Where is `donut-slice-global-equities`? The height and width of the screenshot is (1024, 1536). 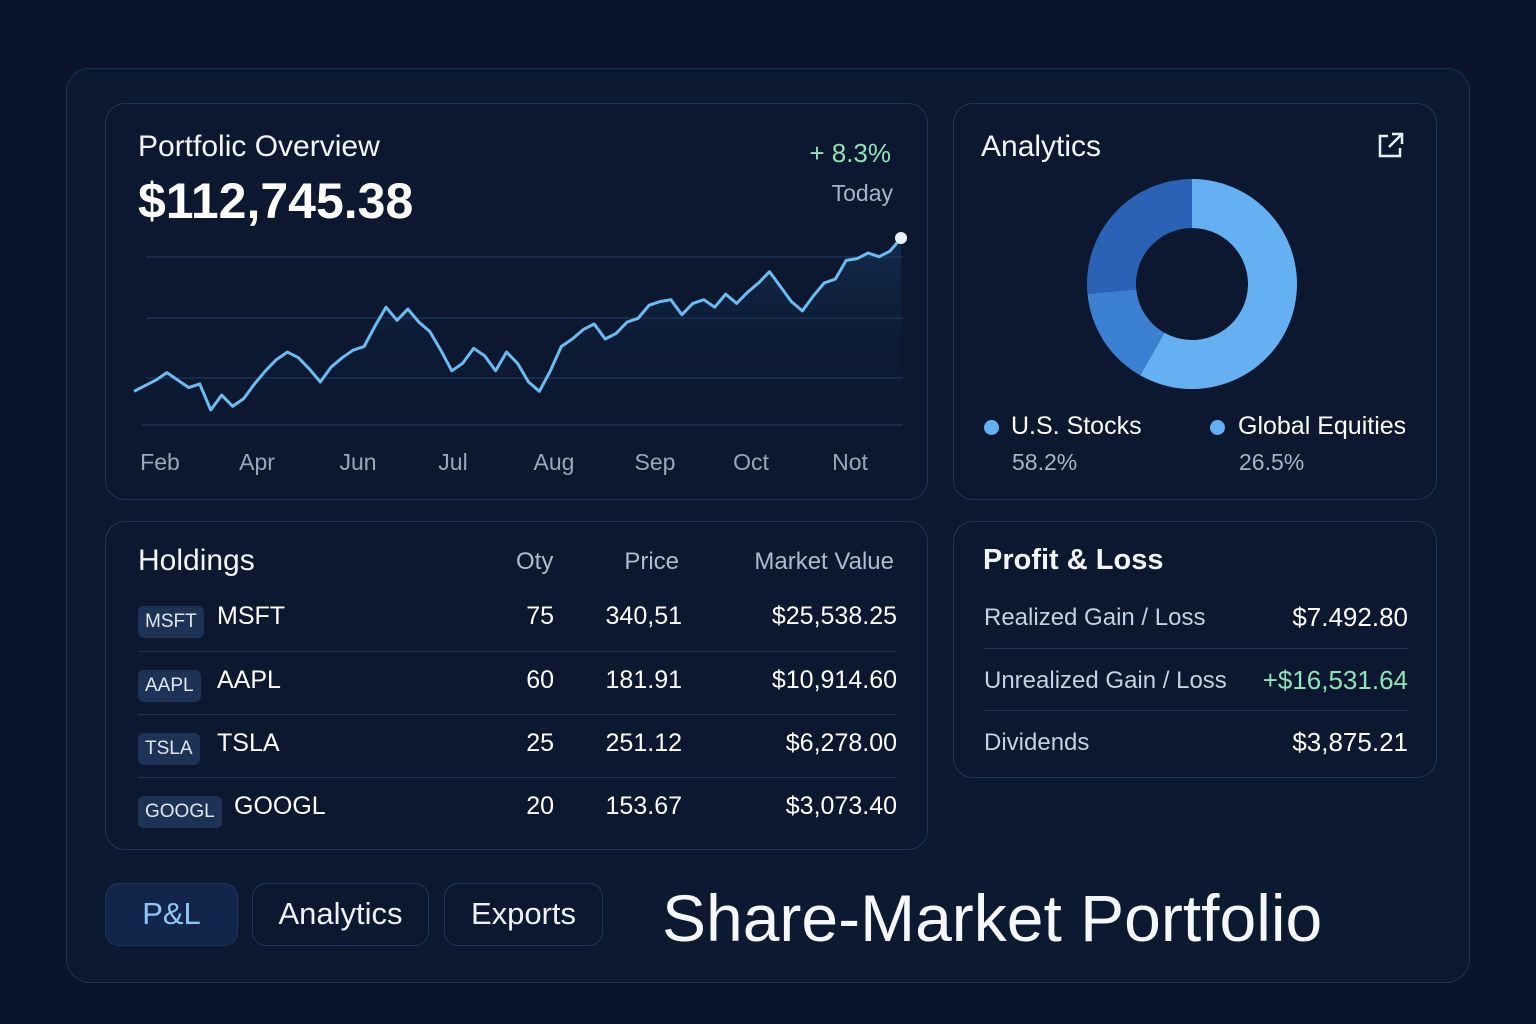 donut-slice-global-equities is located at coordinates (1139, 236).